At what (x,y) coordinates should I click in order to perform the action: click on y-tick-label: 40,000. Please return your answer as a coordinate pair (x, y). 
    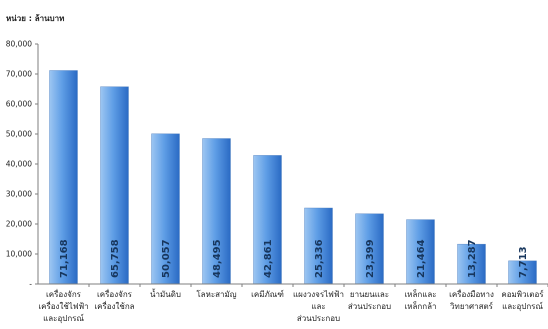
    Looking at the image, I should click on (19, 164).